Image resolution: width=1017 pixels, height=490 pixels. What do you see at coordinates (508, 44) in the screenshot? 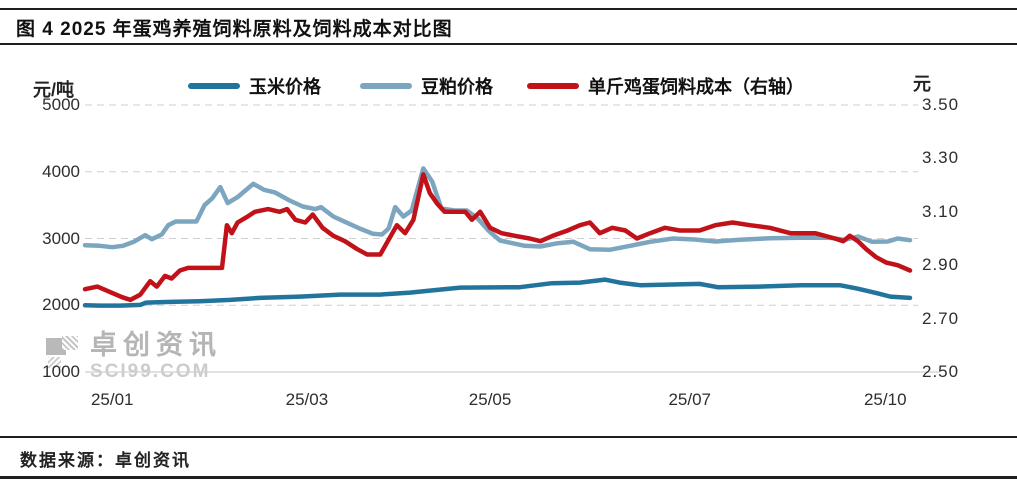
I see `title-divider` at bounding box center [508, 44].